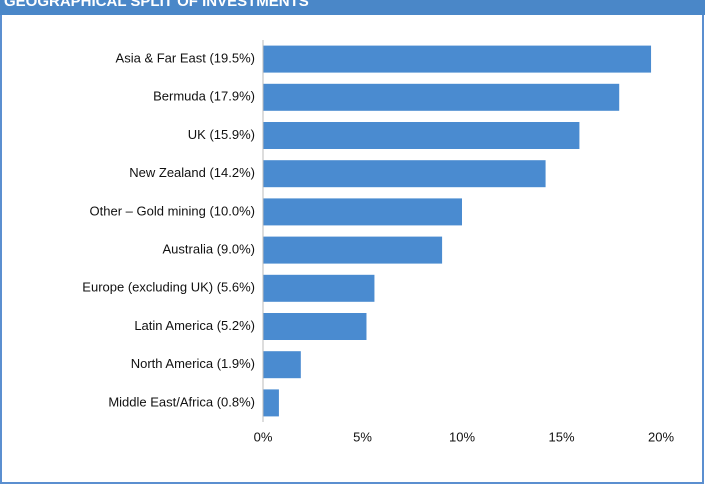  I want to click on y-tick-label: New Zealand (14.2%), so click(192, 172).